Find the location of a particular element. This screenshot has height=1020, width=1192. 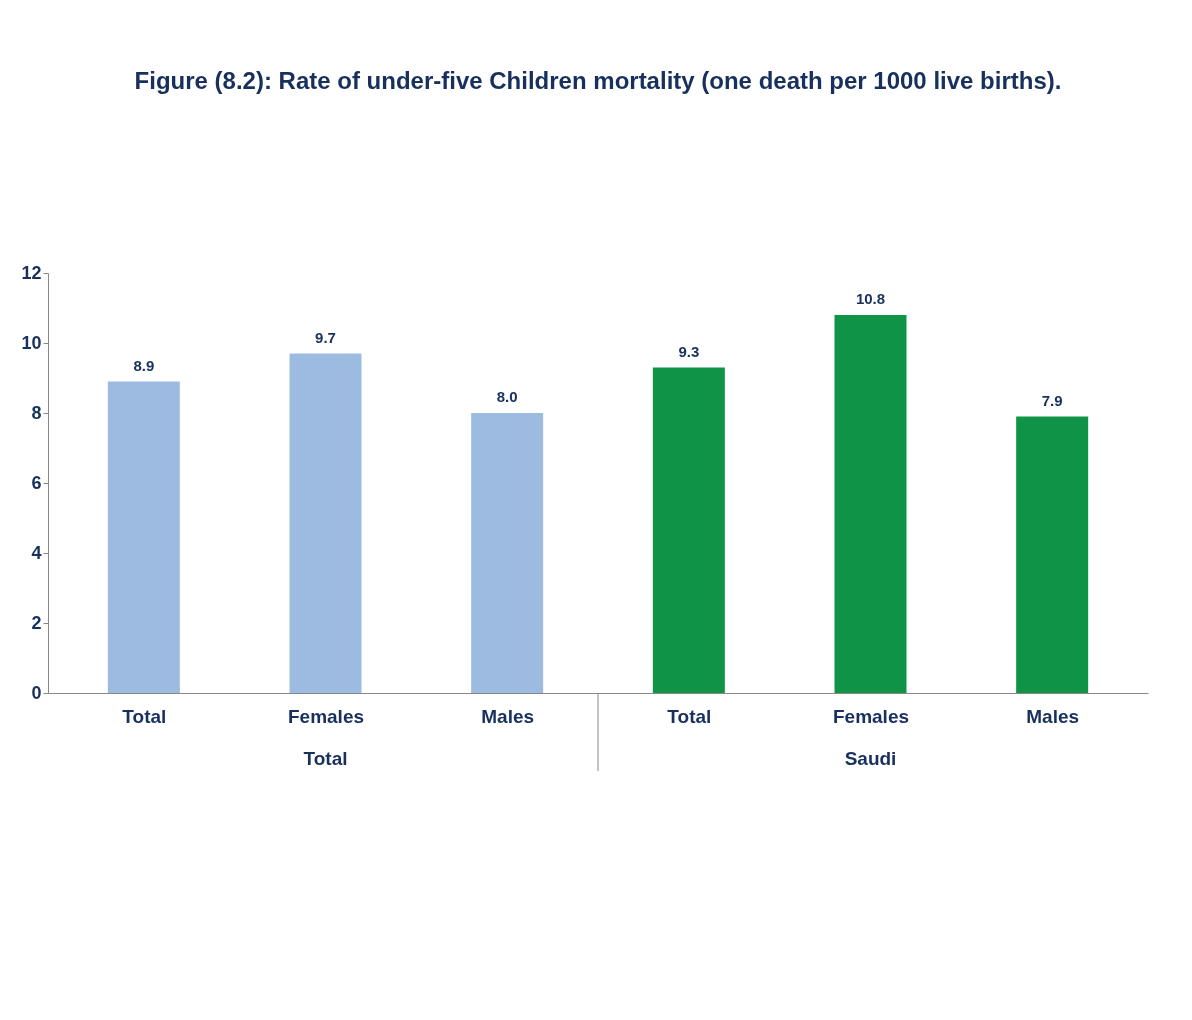

data-label: 8.0 is located at coordinates (507, 396).